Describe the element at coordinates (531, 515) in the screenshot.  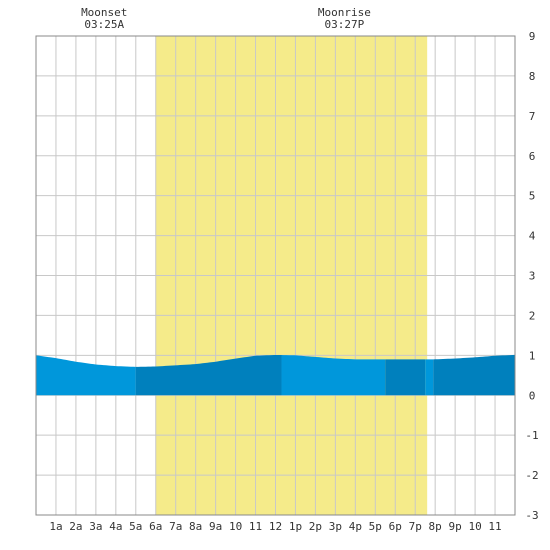
I see `y-tick-label: -3` at that location.